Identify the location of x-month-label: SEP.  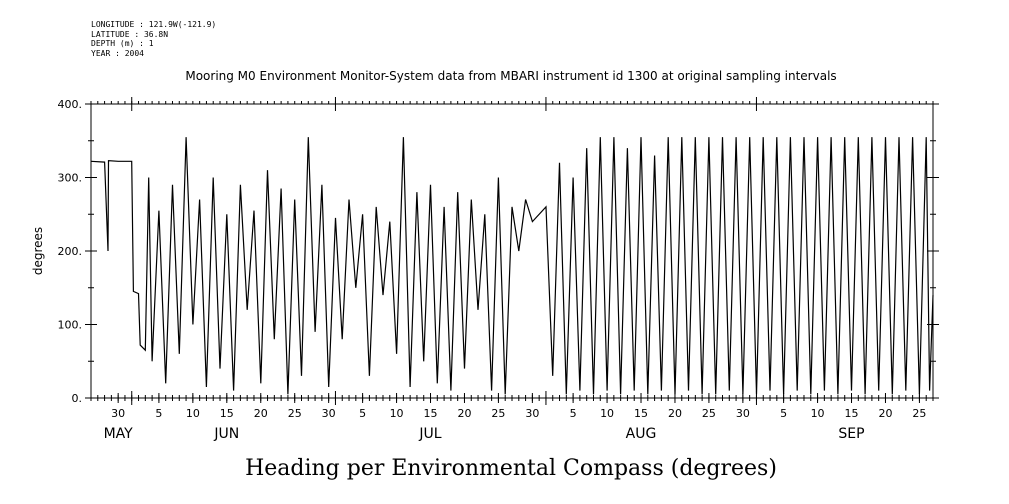
(851, 434).